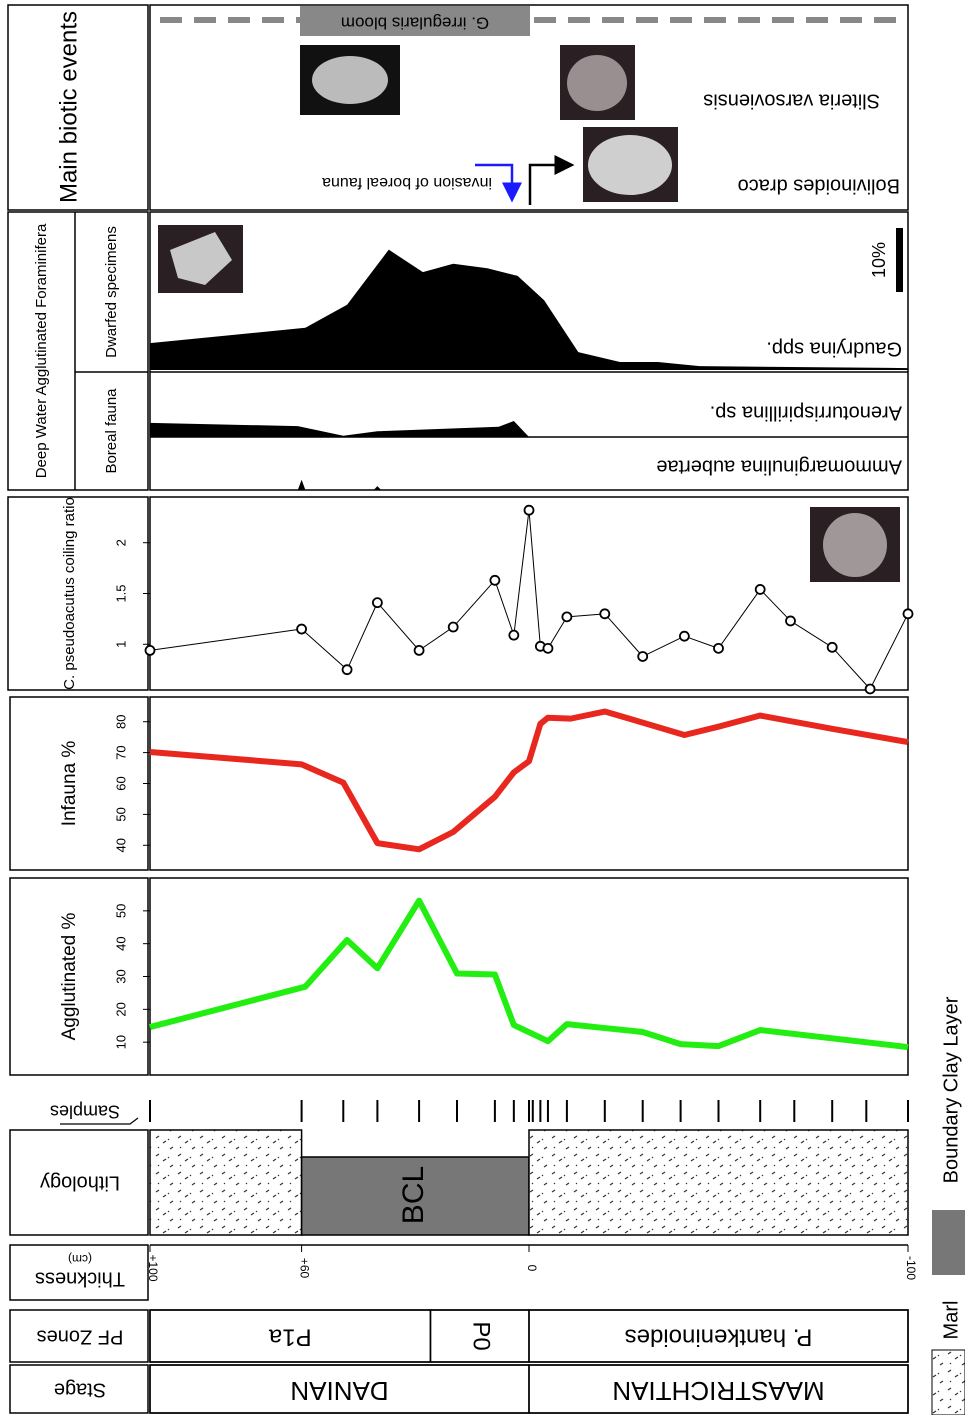 The height and width of the screenshot is (1415, 965). Describe the element at coordinates (85, 1111) in the screenshot. I see `header: Samples` at that location.